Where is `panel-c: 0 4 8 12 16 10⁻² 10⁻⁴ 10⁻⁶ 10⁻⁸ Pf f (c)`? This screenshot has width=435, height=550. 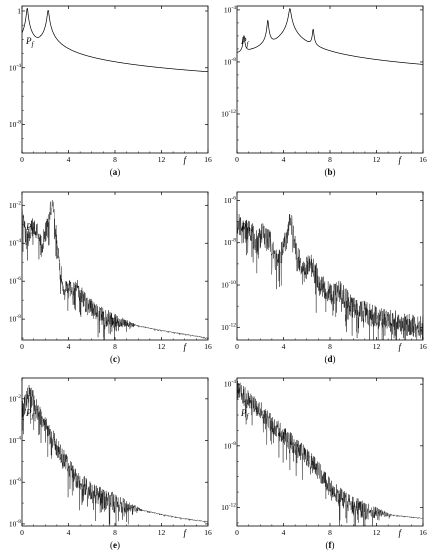
panel-c: 0 4 8 12 16 10⁻² 10⁻⁴ 10⁻⁶ 10⁻⁸ Pf f (c) is located at coordinates (110, 277).